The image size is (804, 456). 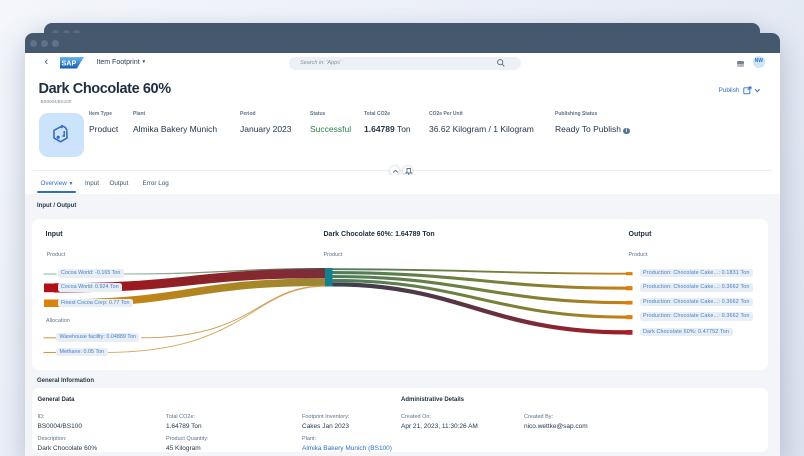 What do you see at coordinates (69, 63) in the screenshot?
I see `svg-text: SAP` at bounding box center [69, 63].